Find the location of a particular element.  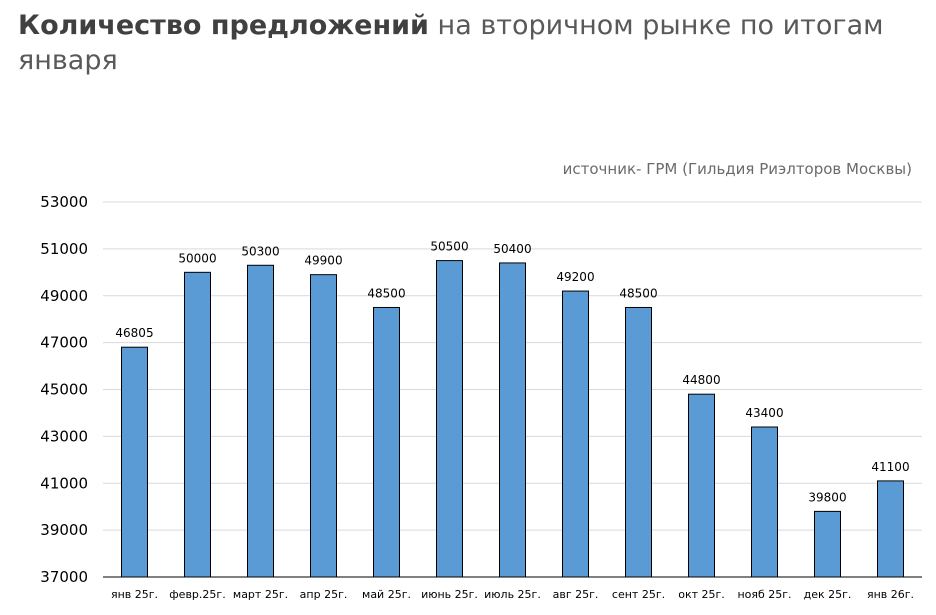

y-tick-label: 41000 is located at coordinates (64, 483).